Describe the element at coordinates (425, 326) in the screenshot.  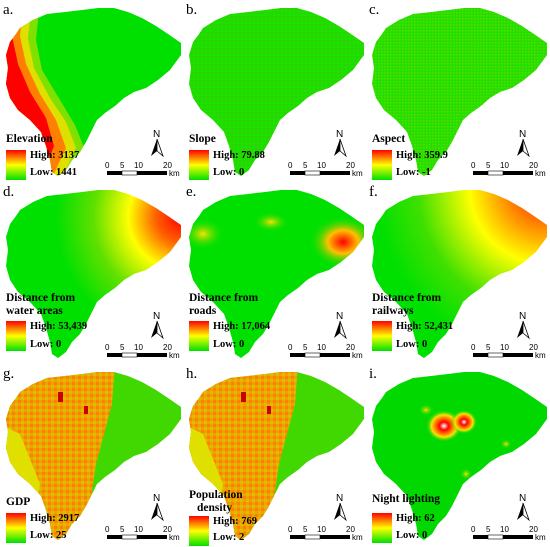
I see `legend-high: High: 52,431` at that location.